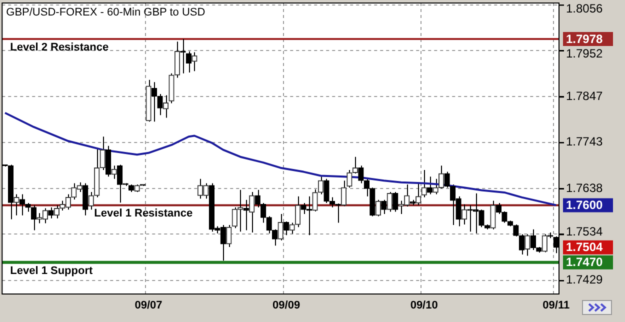 Image resolution: width=625 pixels, height=322 pixels. I want to click on y-tick-label: 1.7952, so click(585, 53).